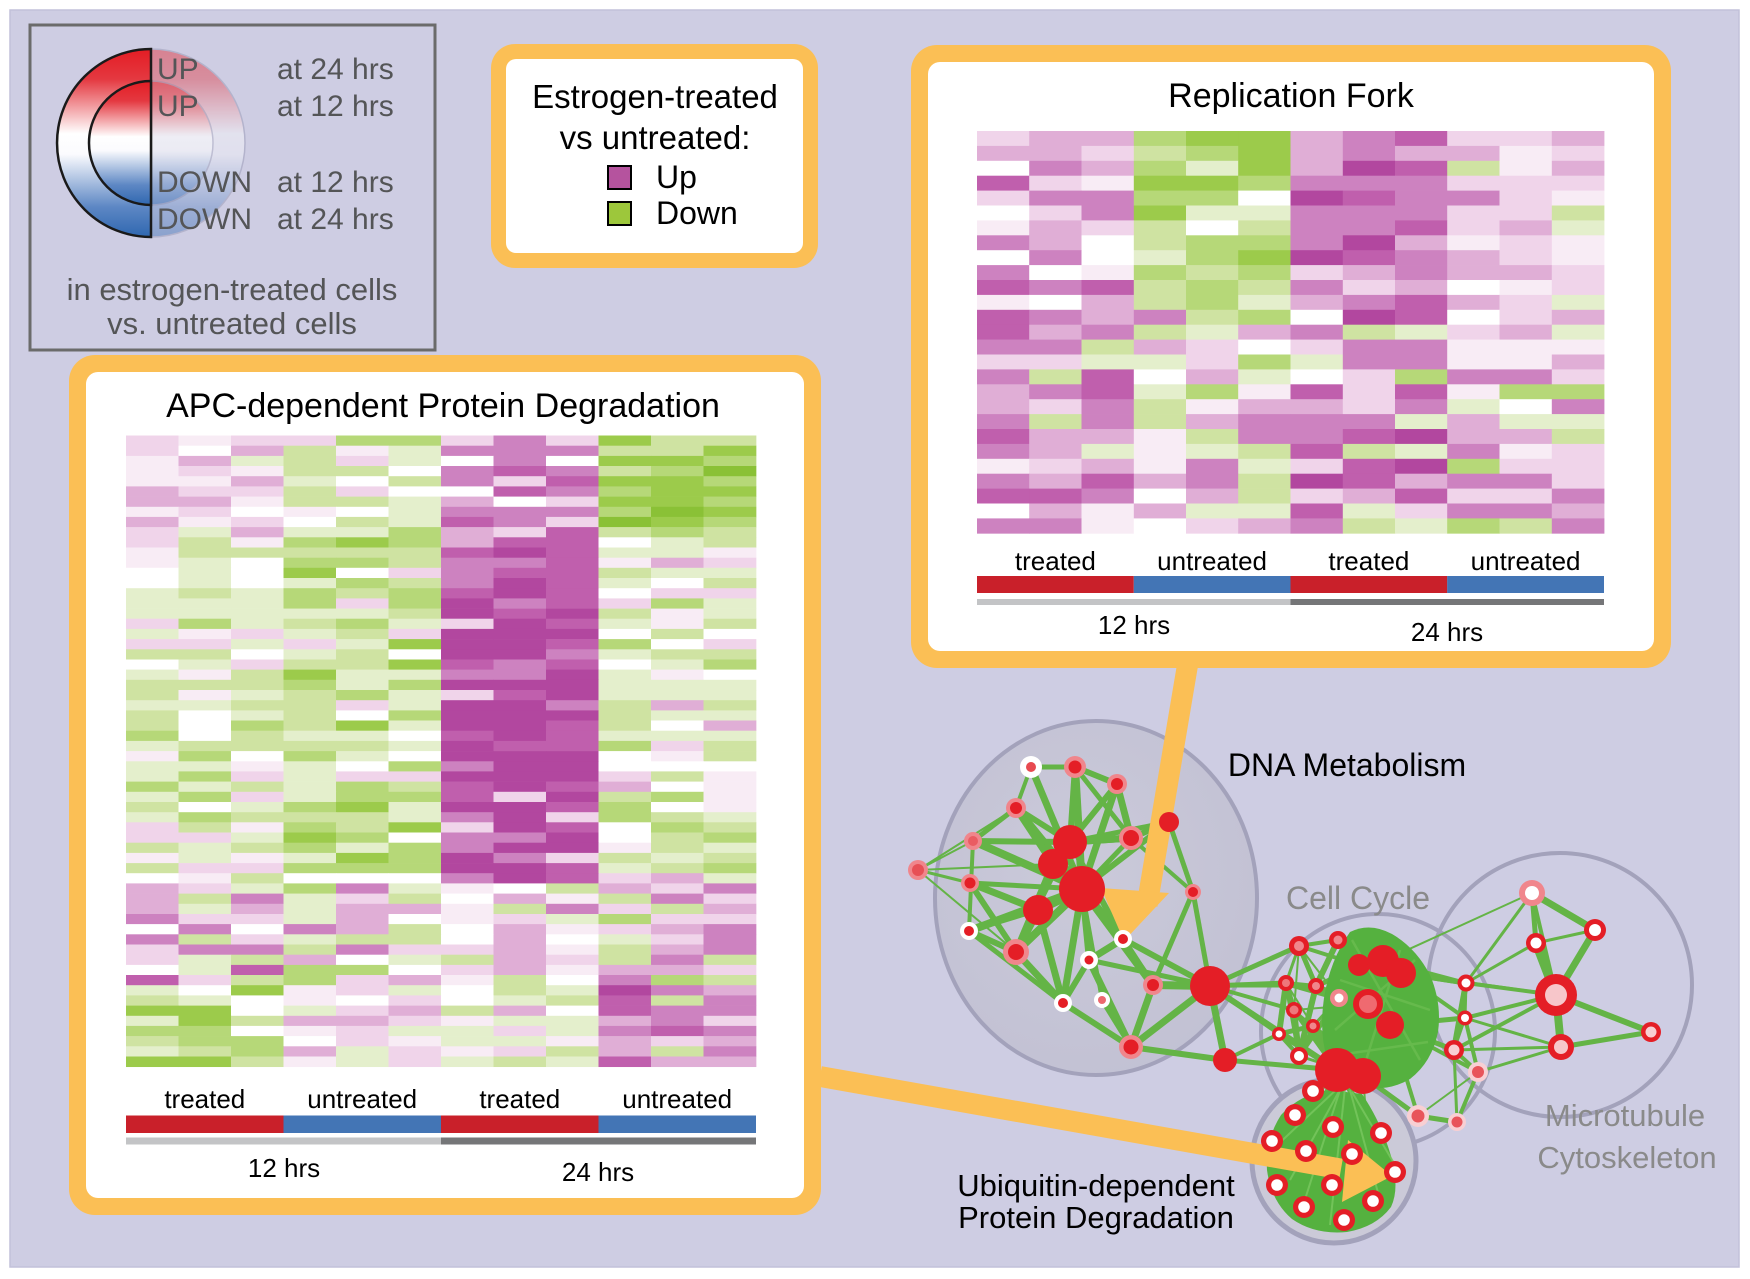 This screenshot has width=1750, height=1279. What do you see at coordinates (443, 406) in the screenshot?
I see `svg-text:APC-dependent Protein Degradat: APC-dependent Protein Degradation` at bounding box center [443, 406].